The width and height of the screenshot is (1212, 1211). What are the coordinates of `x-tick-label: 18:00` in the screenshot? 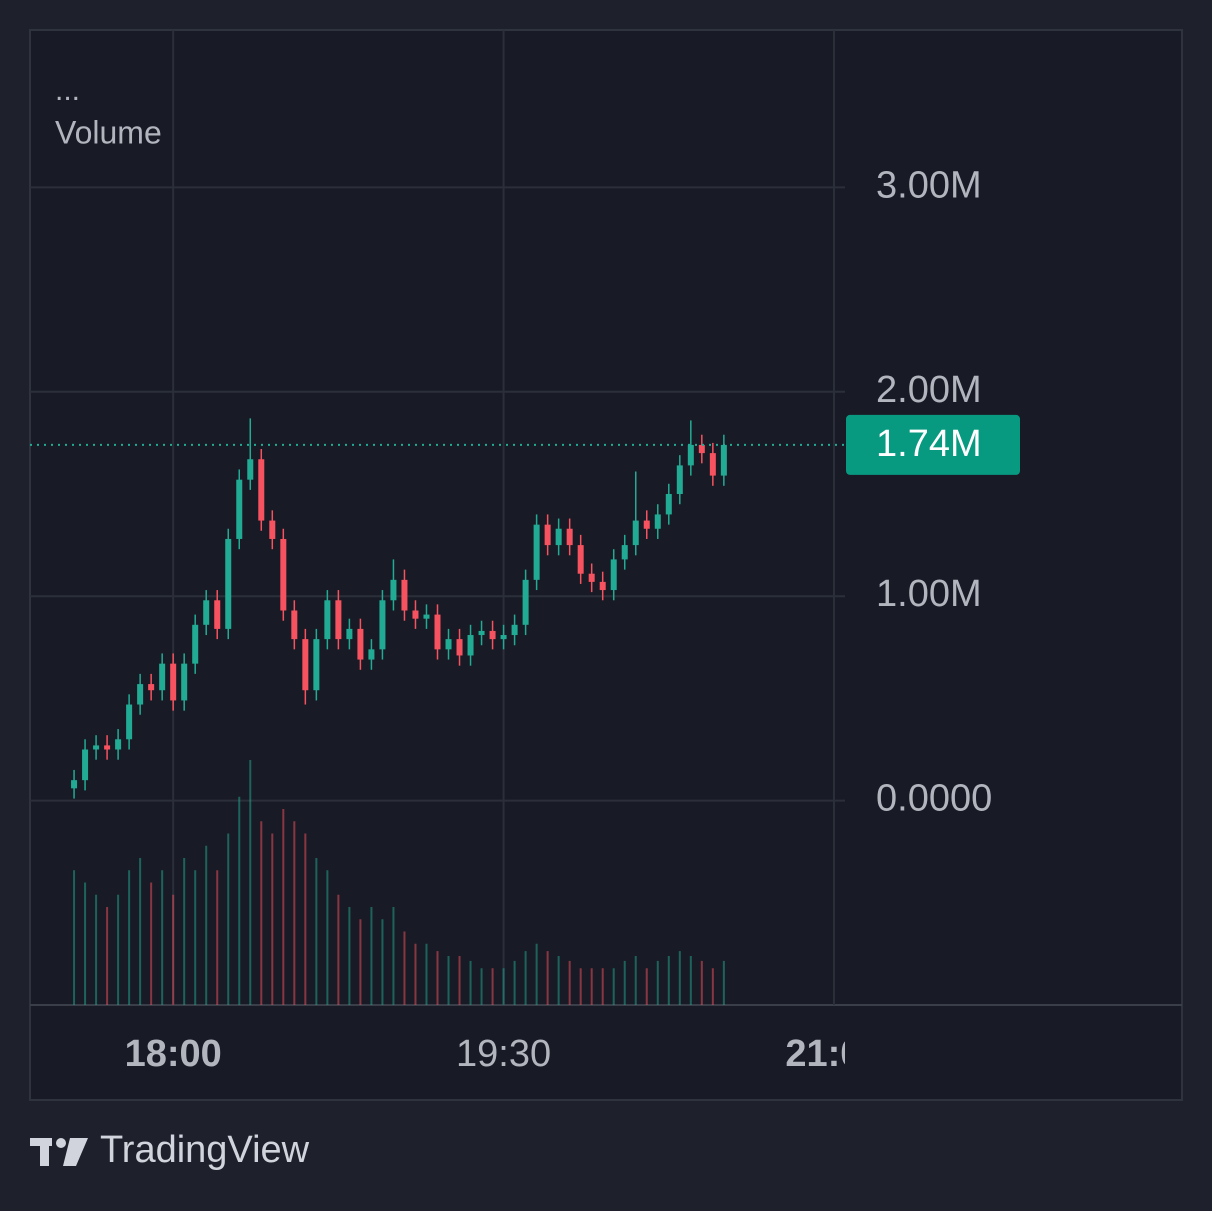 It's located at (173, 1054).